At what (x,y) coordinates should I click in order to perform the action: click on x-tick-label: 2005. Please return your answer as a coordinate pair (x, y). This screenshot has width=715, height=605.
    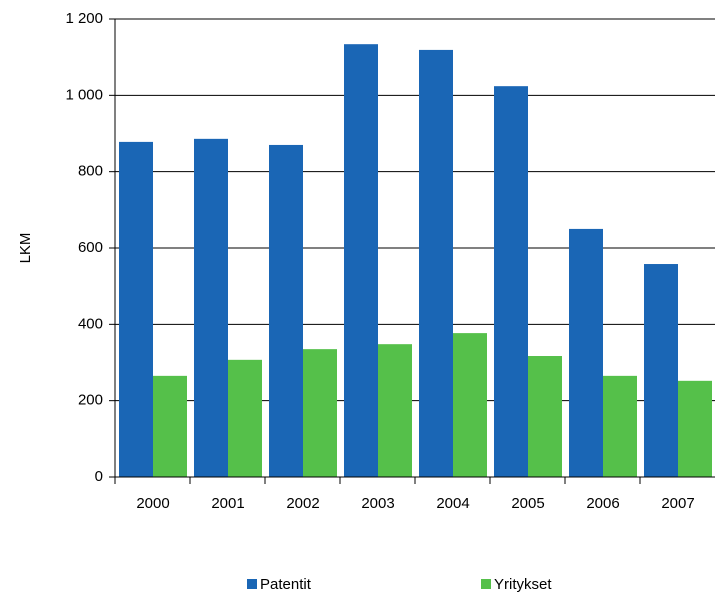
    Looking at the image, I should click on (527, 503).